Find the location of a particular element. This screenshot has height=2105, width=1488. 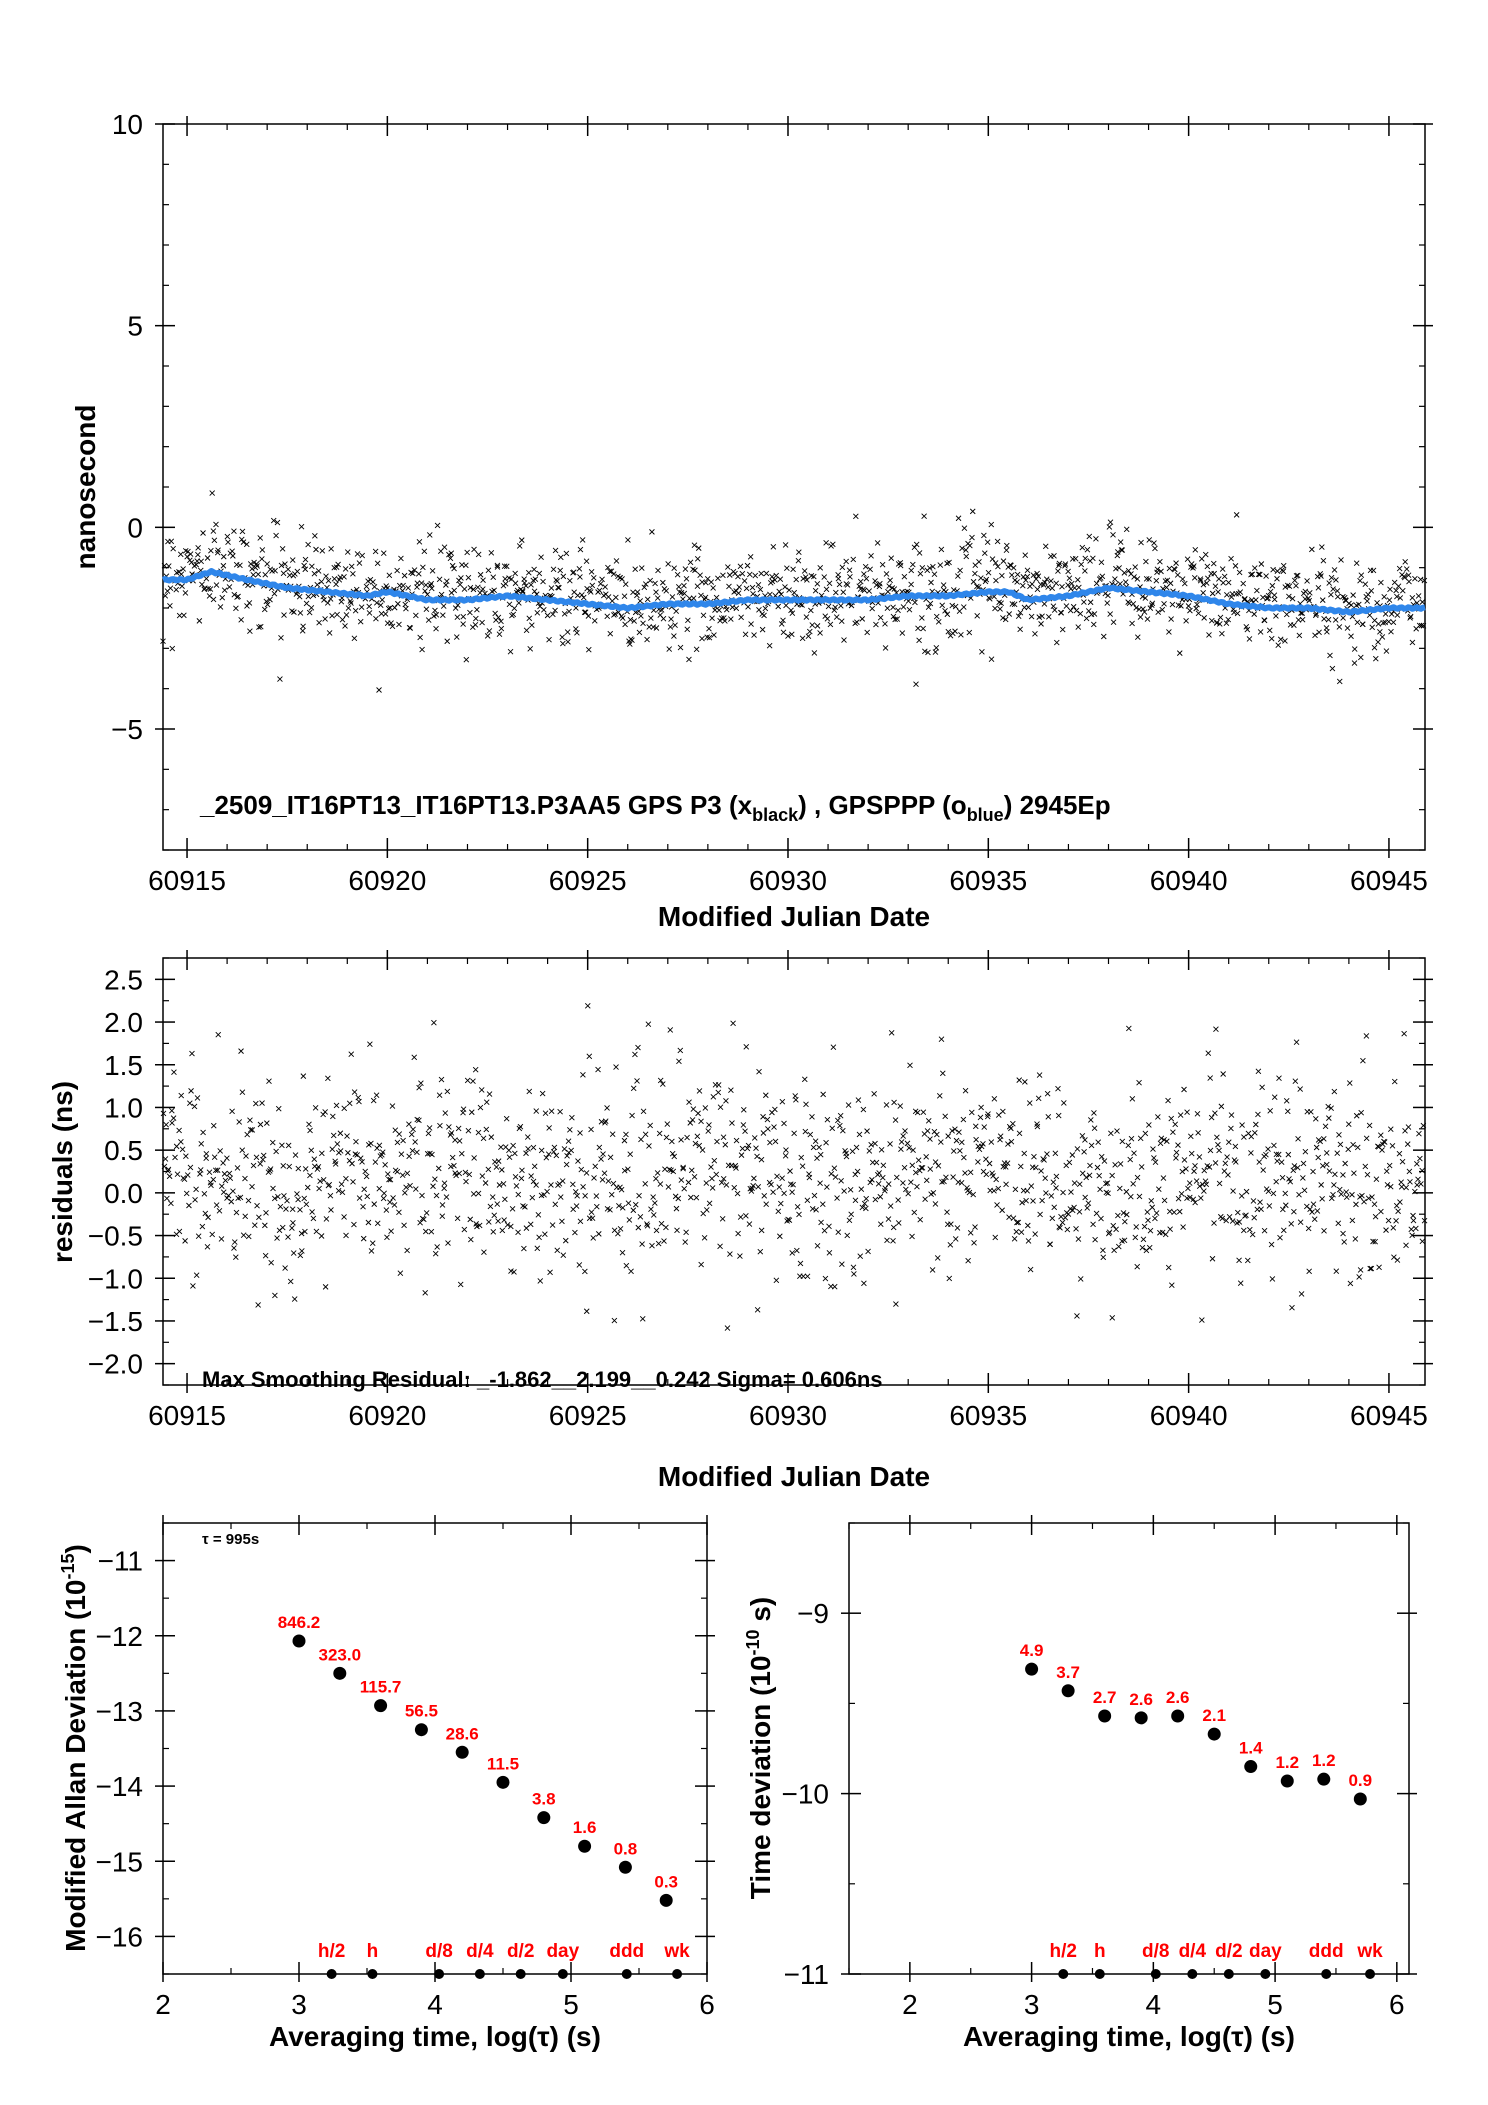

mdev-interval-label: day is located at coordinates (562, 1951).